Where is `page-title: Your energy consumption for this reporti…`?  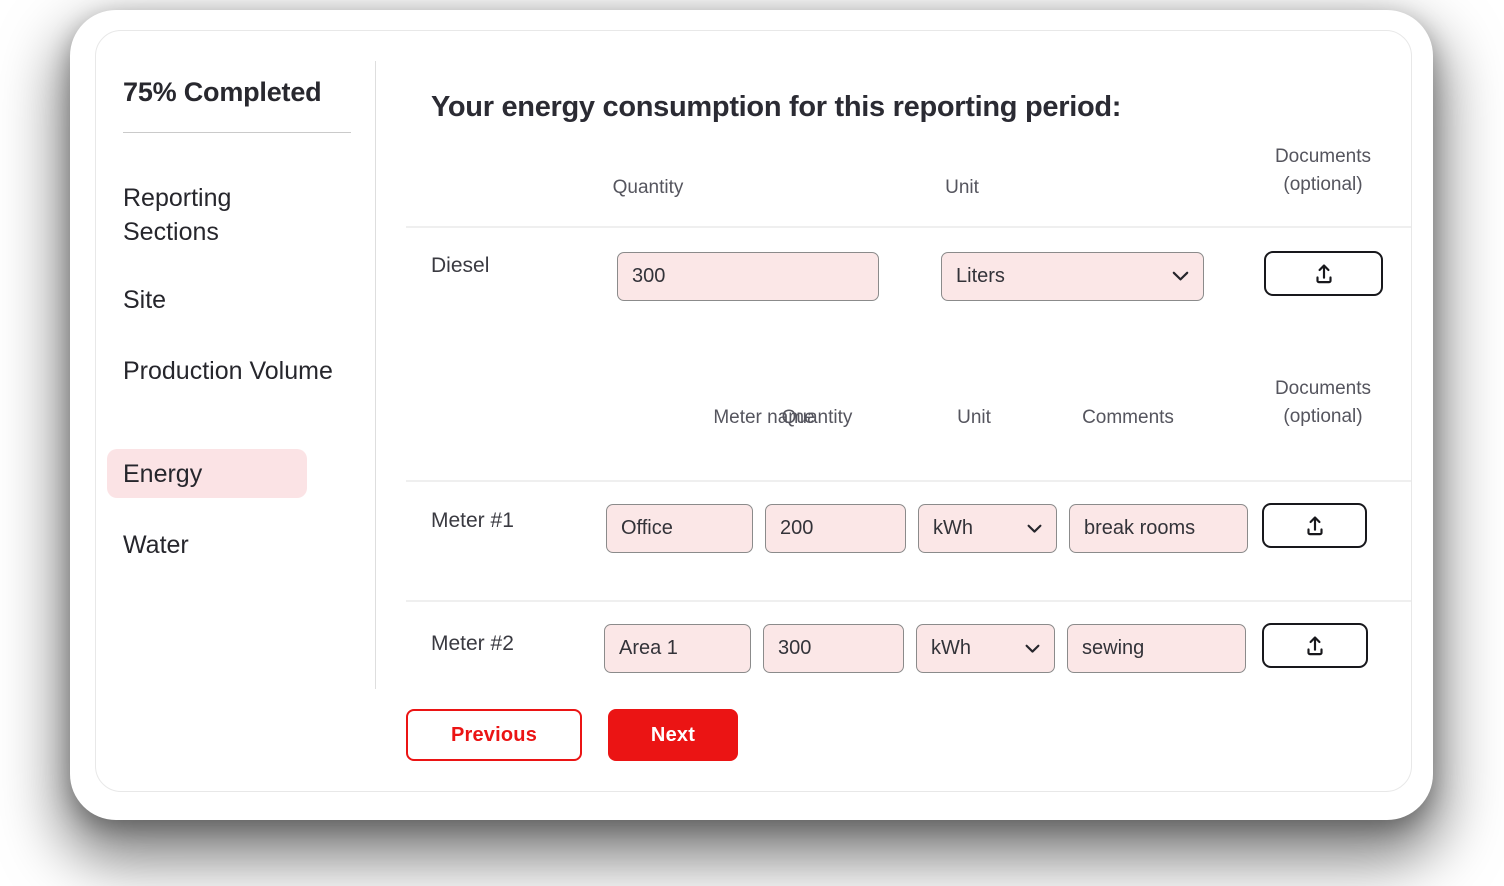 page-title: Your energy consumption for this reporti… is located at coordinates (776, 107).